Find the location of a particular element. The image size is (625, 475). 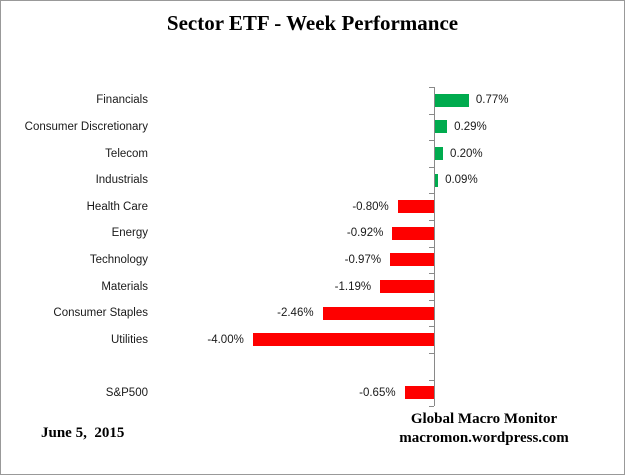

category-label: Telecom is located at coordinates (126, 153).